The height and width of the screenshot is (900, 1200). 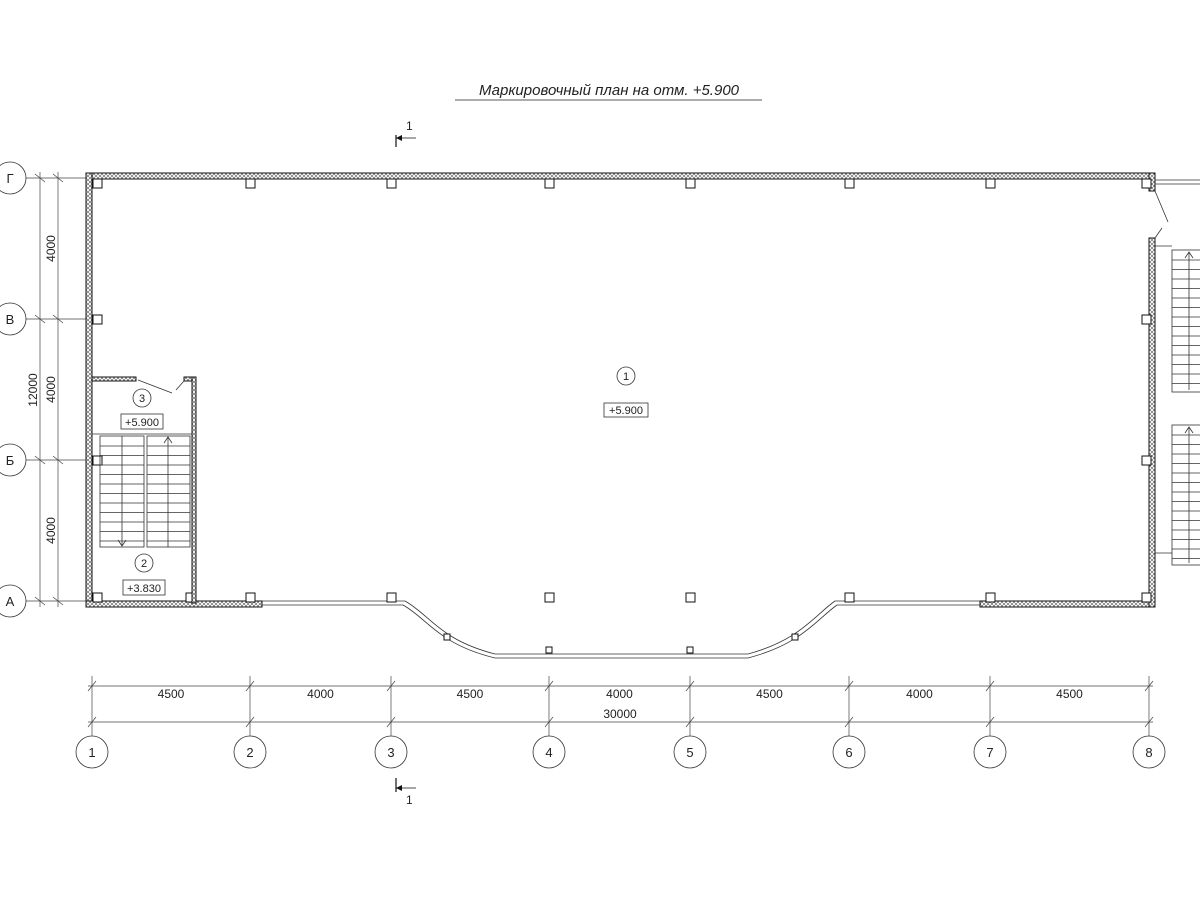 What do you see at coordinates (144, 490) in the screenshot?
I see `stair-core-left` at bounding box center [144, 490].